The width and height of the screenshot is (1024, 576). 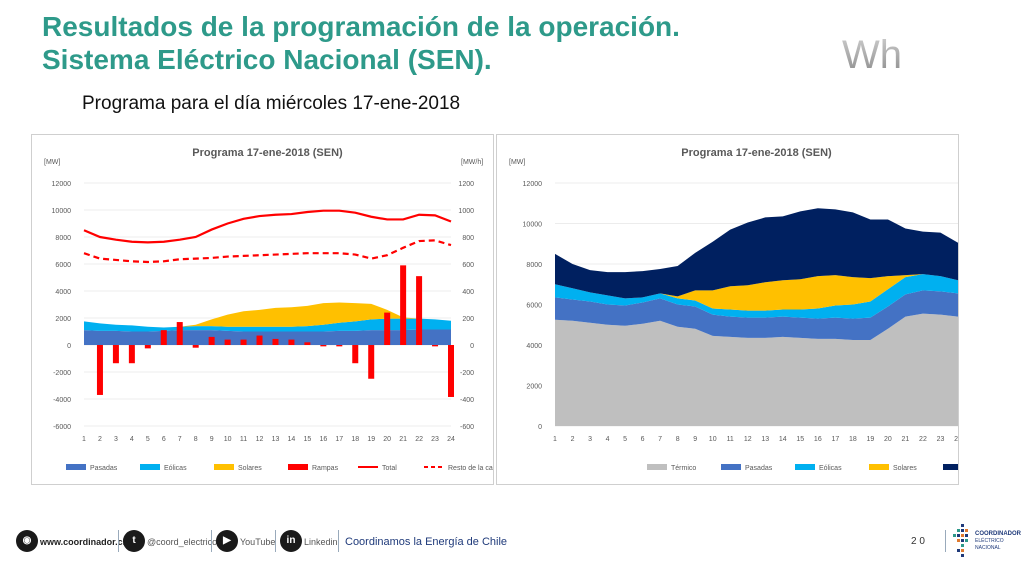 I want to click on title-line-2: Sistema Eléctrico Nacional (SEN)., so click(x=267, y=59).